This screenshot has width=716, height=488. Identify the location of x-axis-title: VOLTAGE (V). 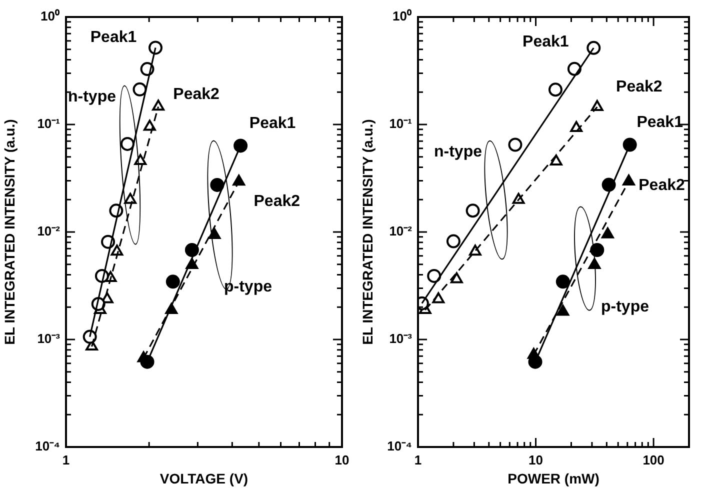
(204, 478).